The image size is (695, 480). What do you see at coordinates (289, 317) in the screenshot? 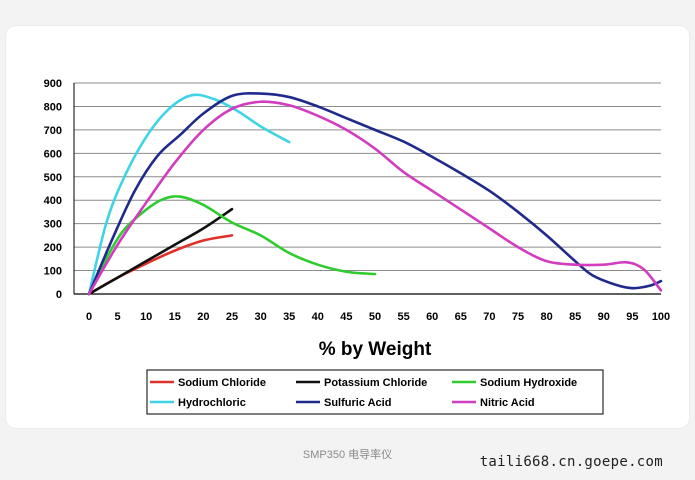
I see `x-tick-label: 35` at bounding box center [289, 317].